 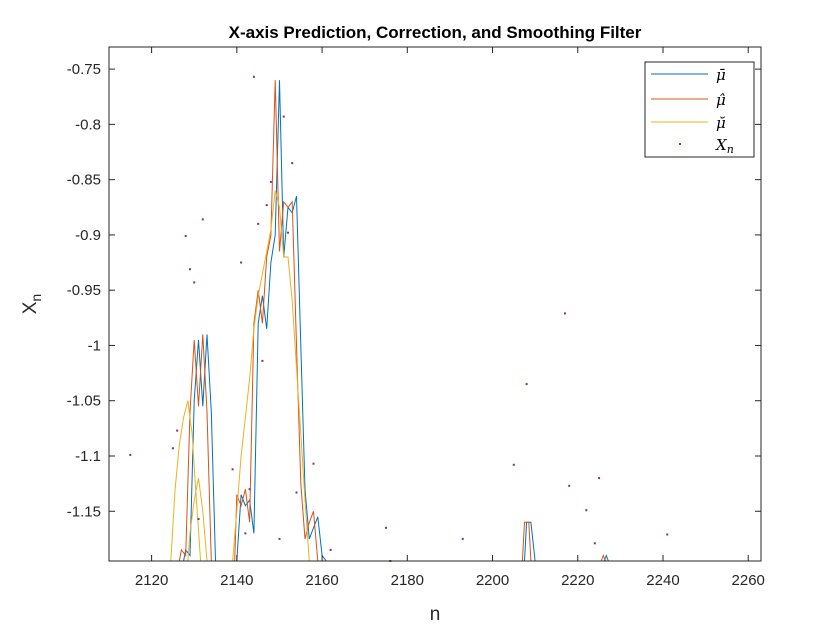 What do you see at coordinates (84, 180) in the screenshot?
I see `y-tick-label-2: -0.85` at bounding box center [84, 180].